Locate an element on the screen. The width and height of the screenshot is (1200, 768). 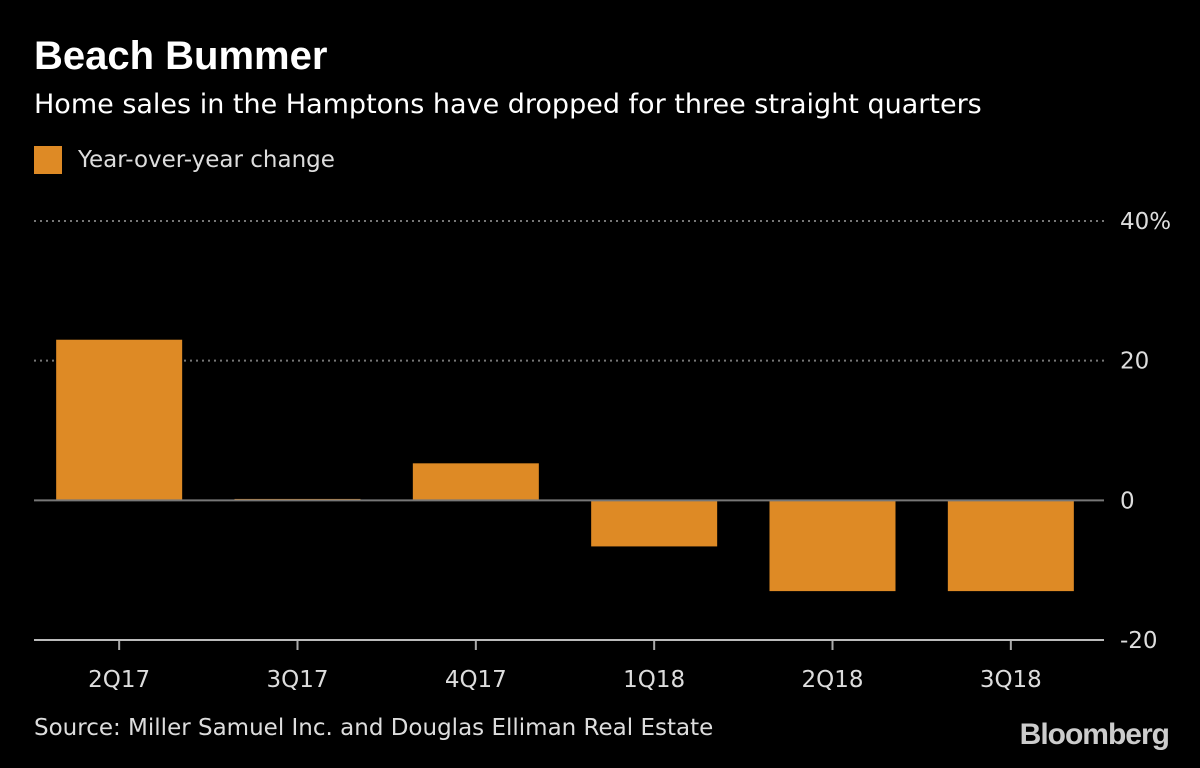
chart-title: Beach Bummer is located at coordinates (181, 56).